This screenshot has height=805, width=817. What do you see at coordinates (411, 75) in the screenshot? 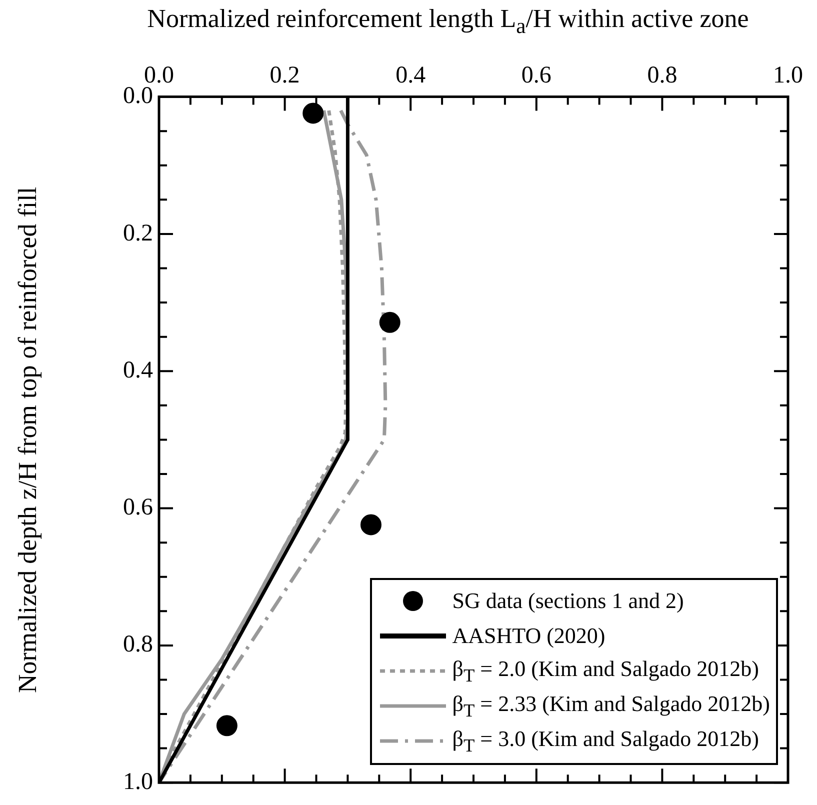
I see `x-tick-label: 0.4` at bounding box center [411, 75].